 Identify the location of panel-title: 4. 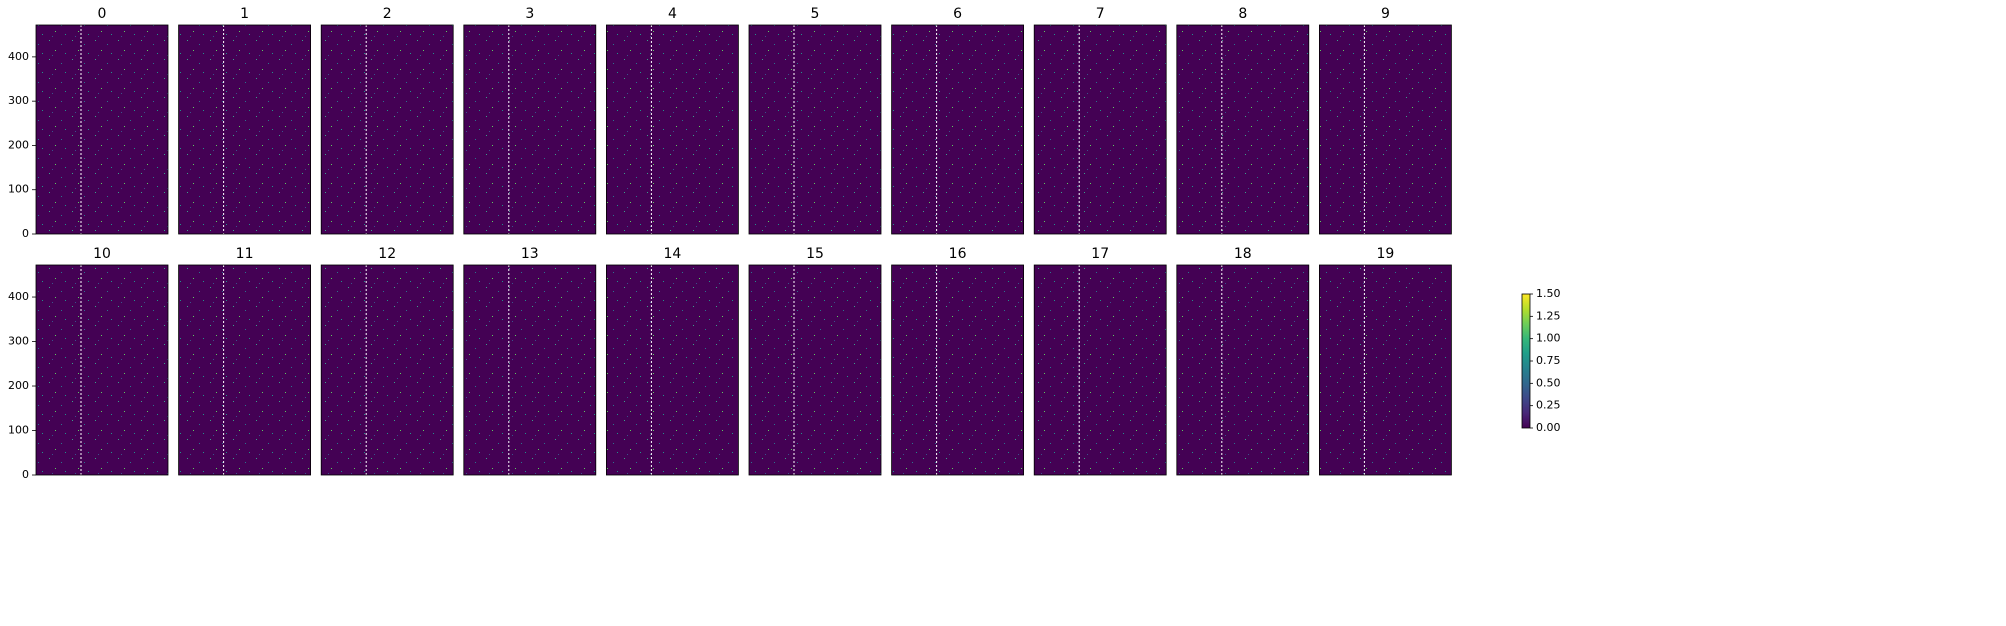
(672, 14).